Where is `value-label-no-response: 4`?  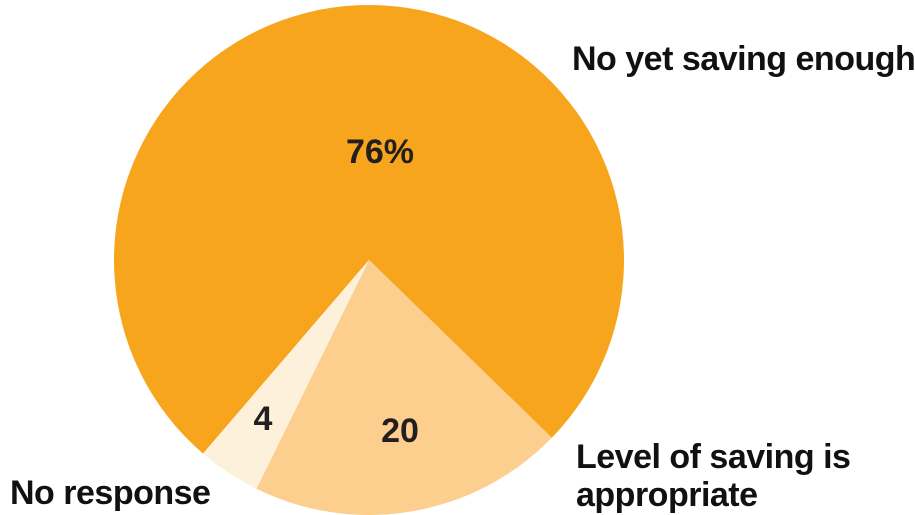
value-label-no-response: 4 is located at coordinates (263, 419).